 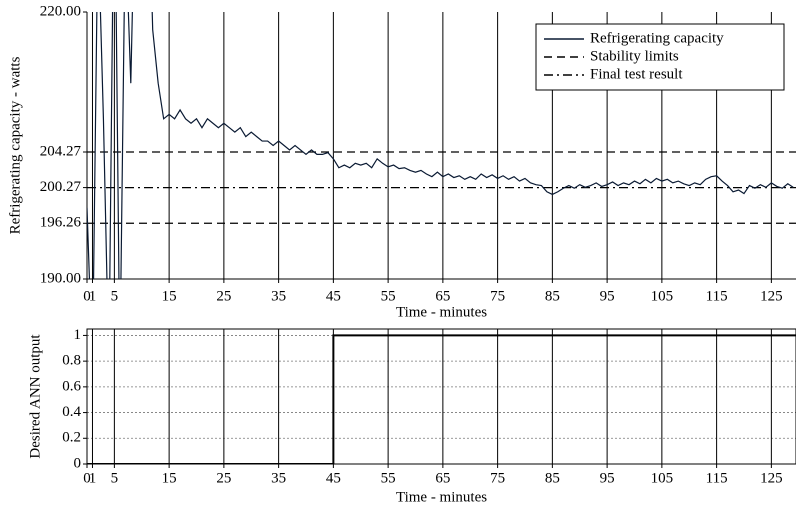 What do you see at coordinates (657, 38) in the screenshot?
I see `legend-label: Refrigerating capacity` at bounding box center [657, 38].